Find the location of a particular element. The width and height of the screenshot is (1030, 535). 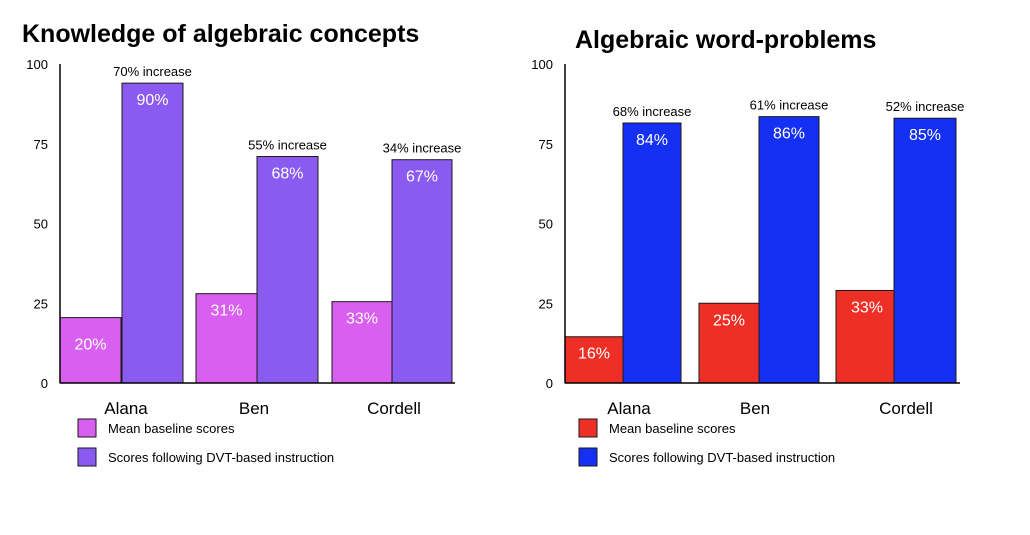

chart-title: Algebraic word-problems is located at coordinates (725, 40).